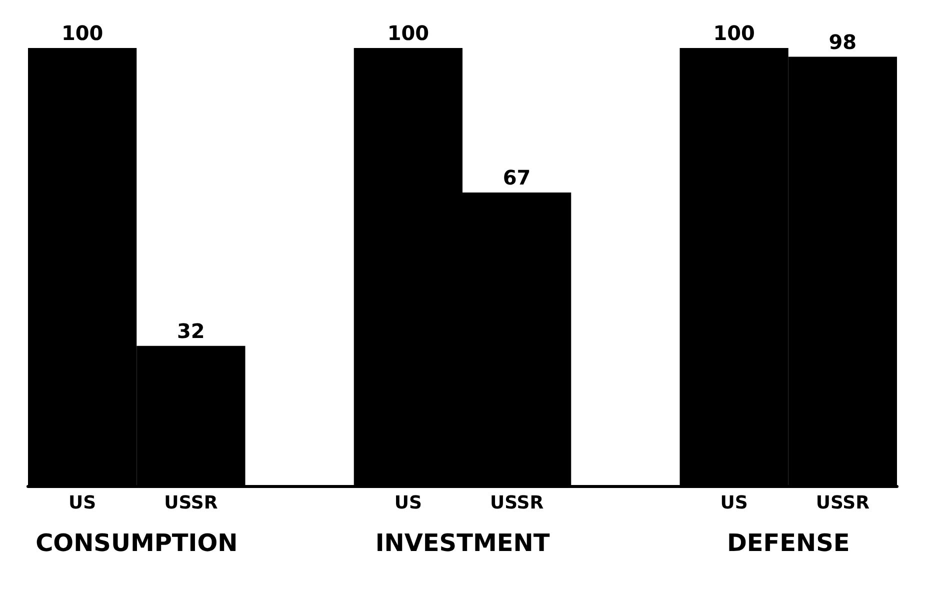 This screenshot has width=925, height=589. What do you see at coordinates (137, 543) in the screenshot?
I see `text: CONSUMPTION` at bounding box center [137, 543].